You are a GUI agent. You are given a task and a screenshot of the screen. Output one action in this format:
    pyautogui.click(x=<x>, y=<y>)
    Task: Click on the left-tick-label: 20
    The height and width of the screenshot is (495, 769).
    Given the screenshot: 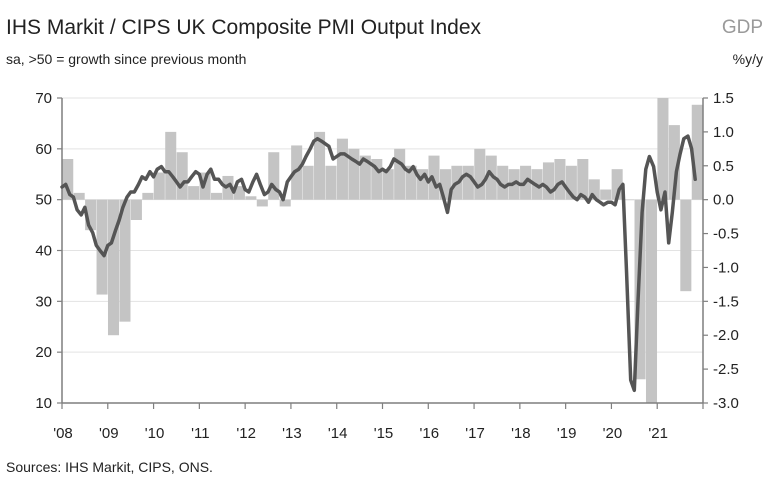 What is the action you would take?
    pyautogui.click(x=43, y=352)
    